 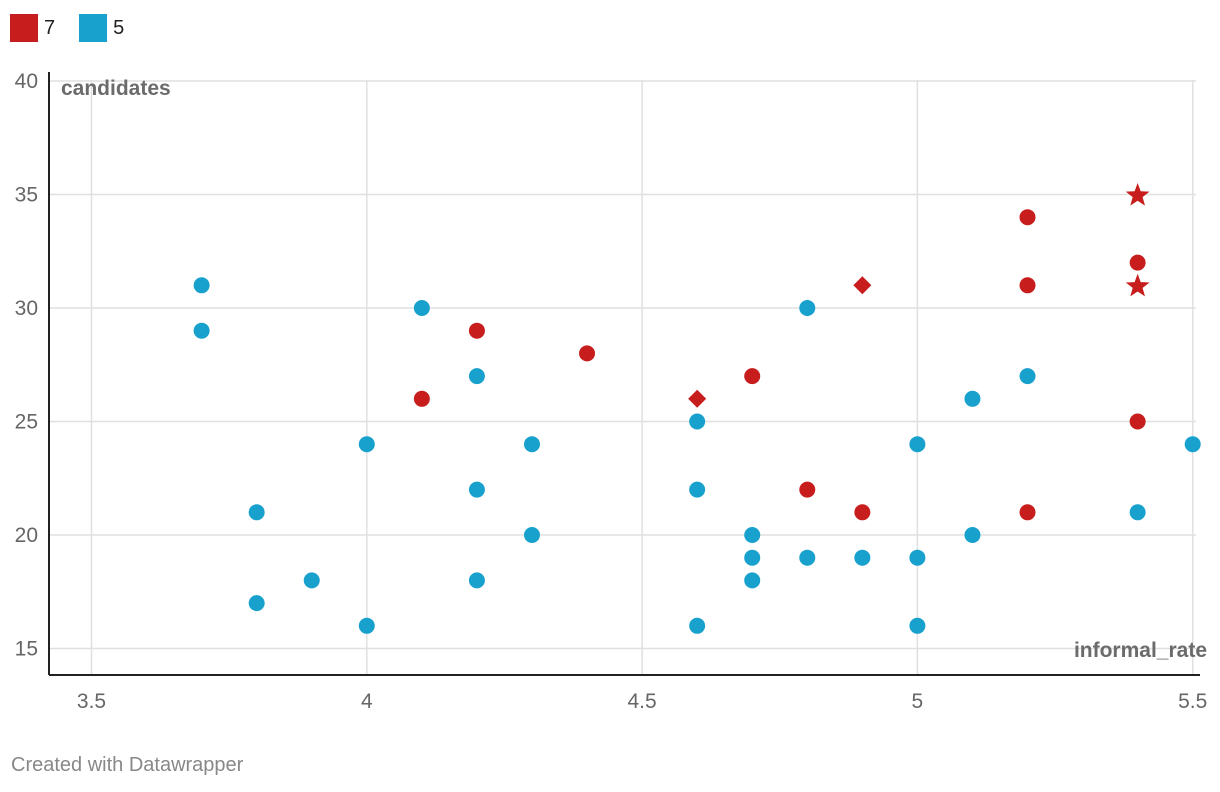 What do you see at coordinates (1140, 650) in the screenshot?
I see `x-axis-title: informal_rate` at bounding box center [1140, 650].